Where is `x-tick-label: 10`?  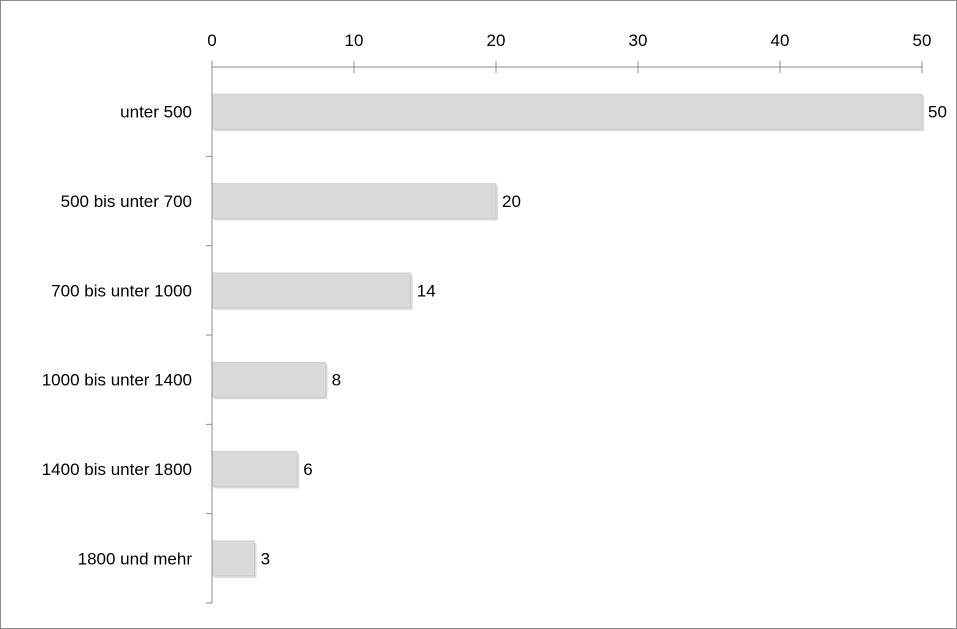 x-tick-label: 10 is located at coordinates (354, 40).